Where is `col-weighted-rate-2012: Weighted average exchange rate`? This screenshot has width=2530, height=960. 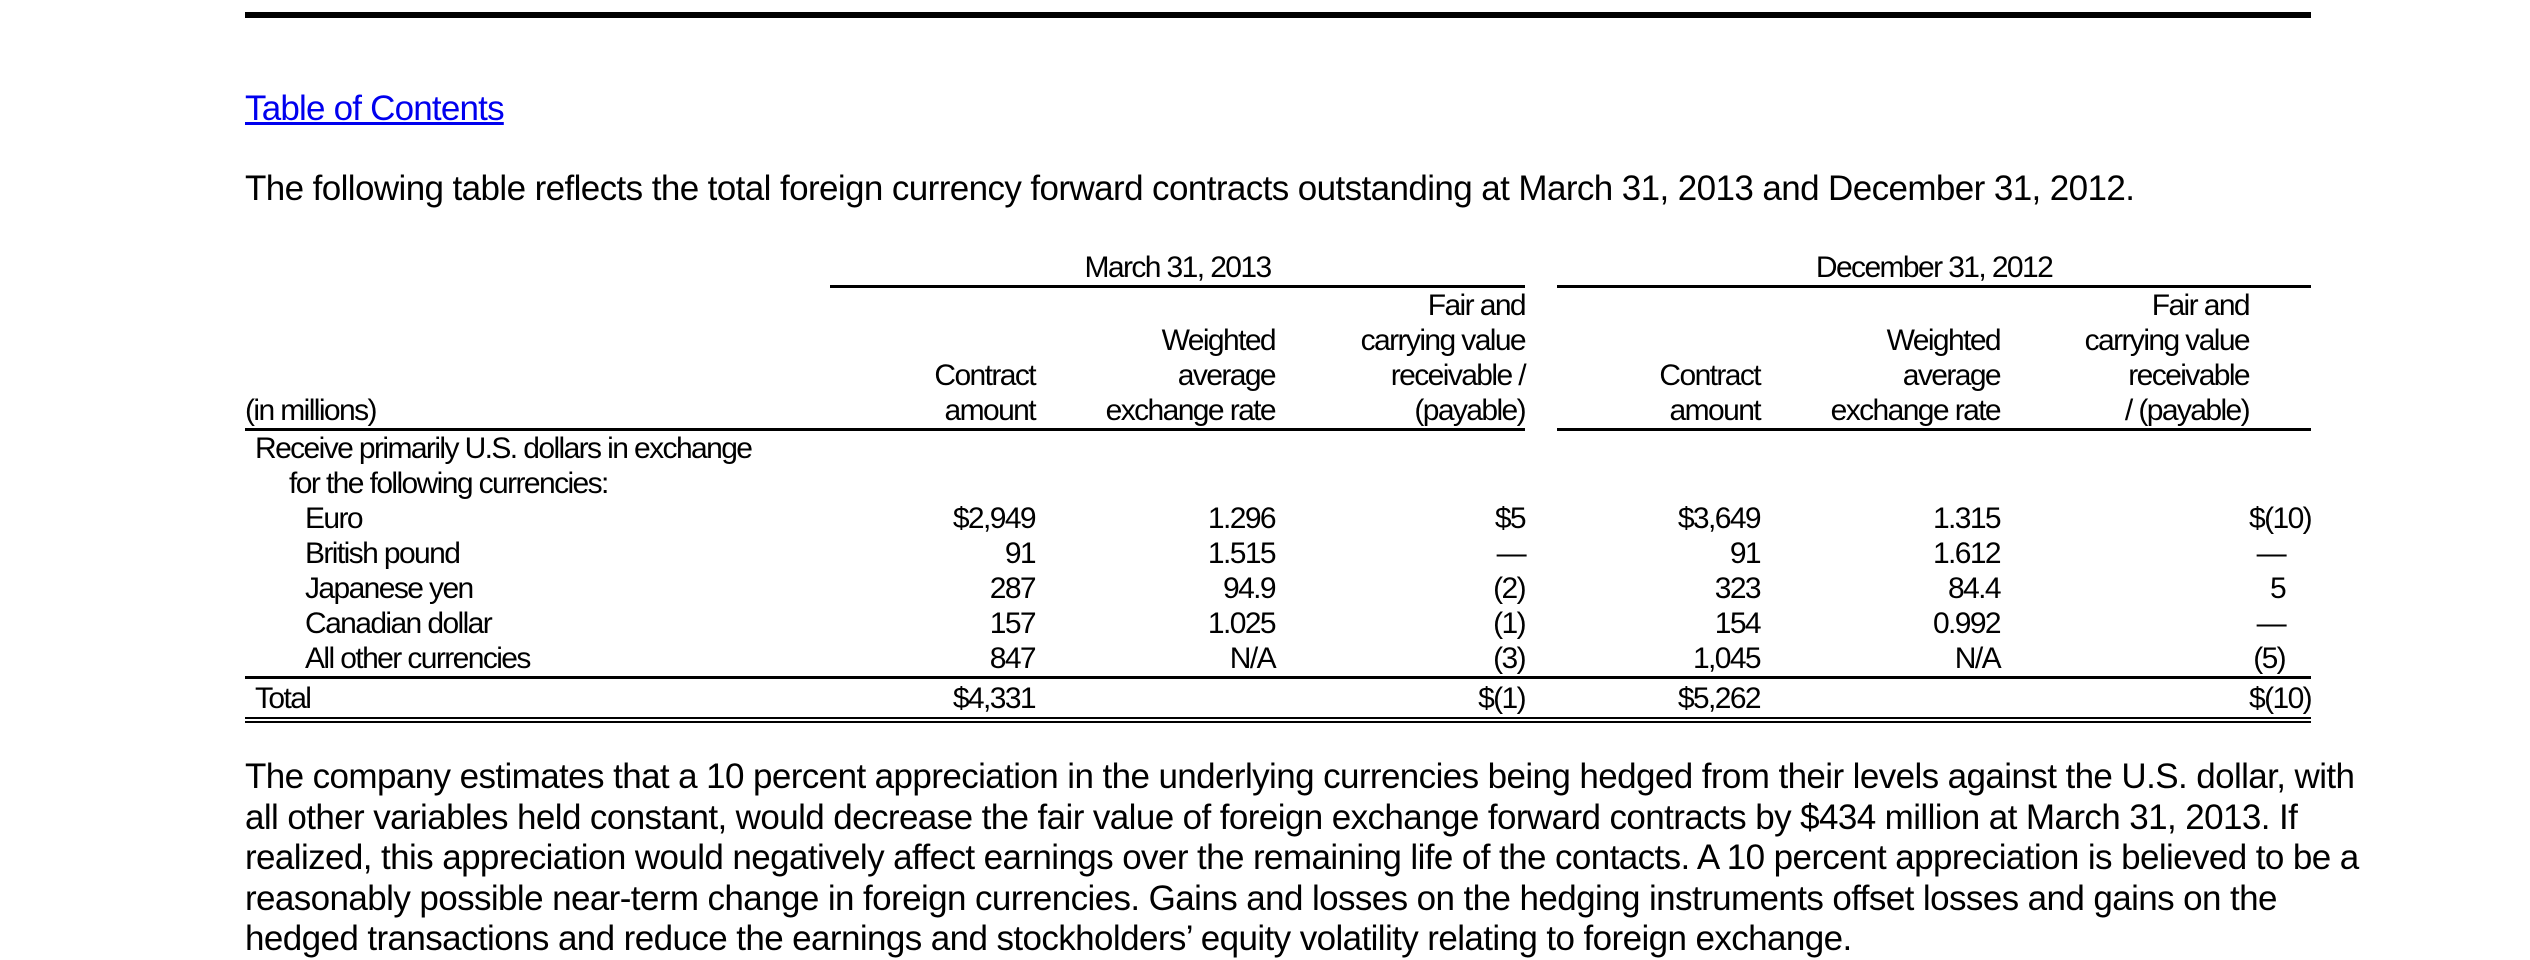 col-weighted-rate-2012: Weighted average exchange rate is located at coordinates (1881, 358).